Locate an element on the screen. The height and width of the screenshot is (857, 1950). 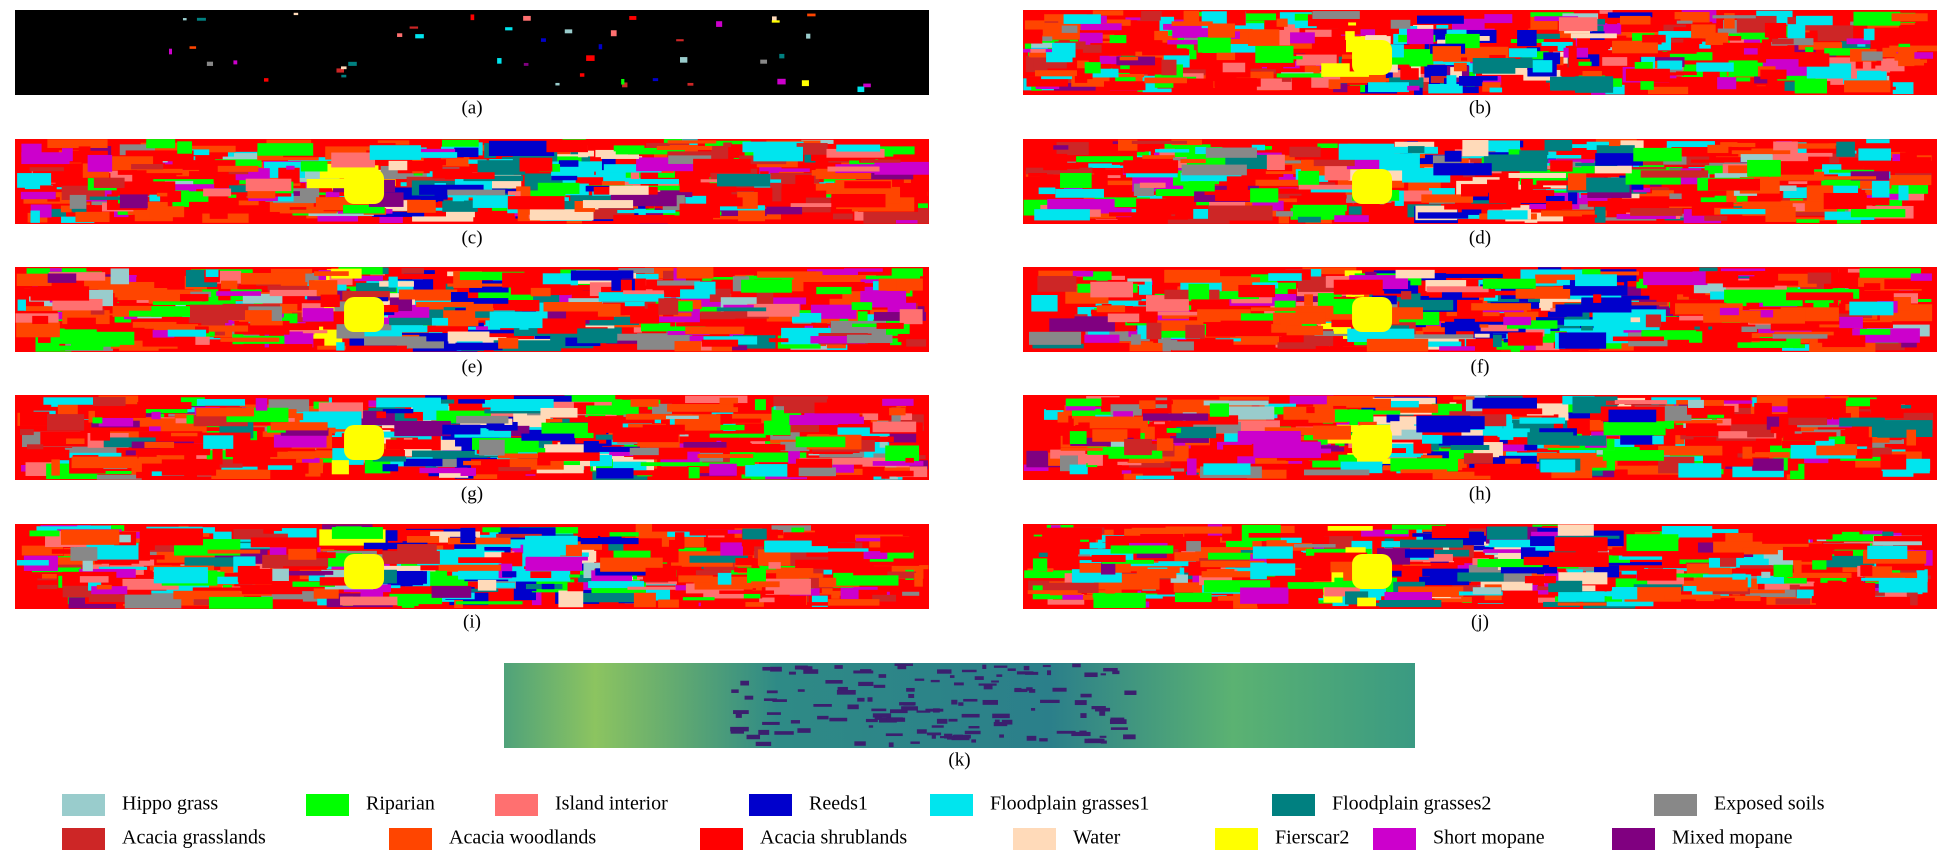
map-panel is located at coordinates (472, 181).